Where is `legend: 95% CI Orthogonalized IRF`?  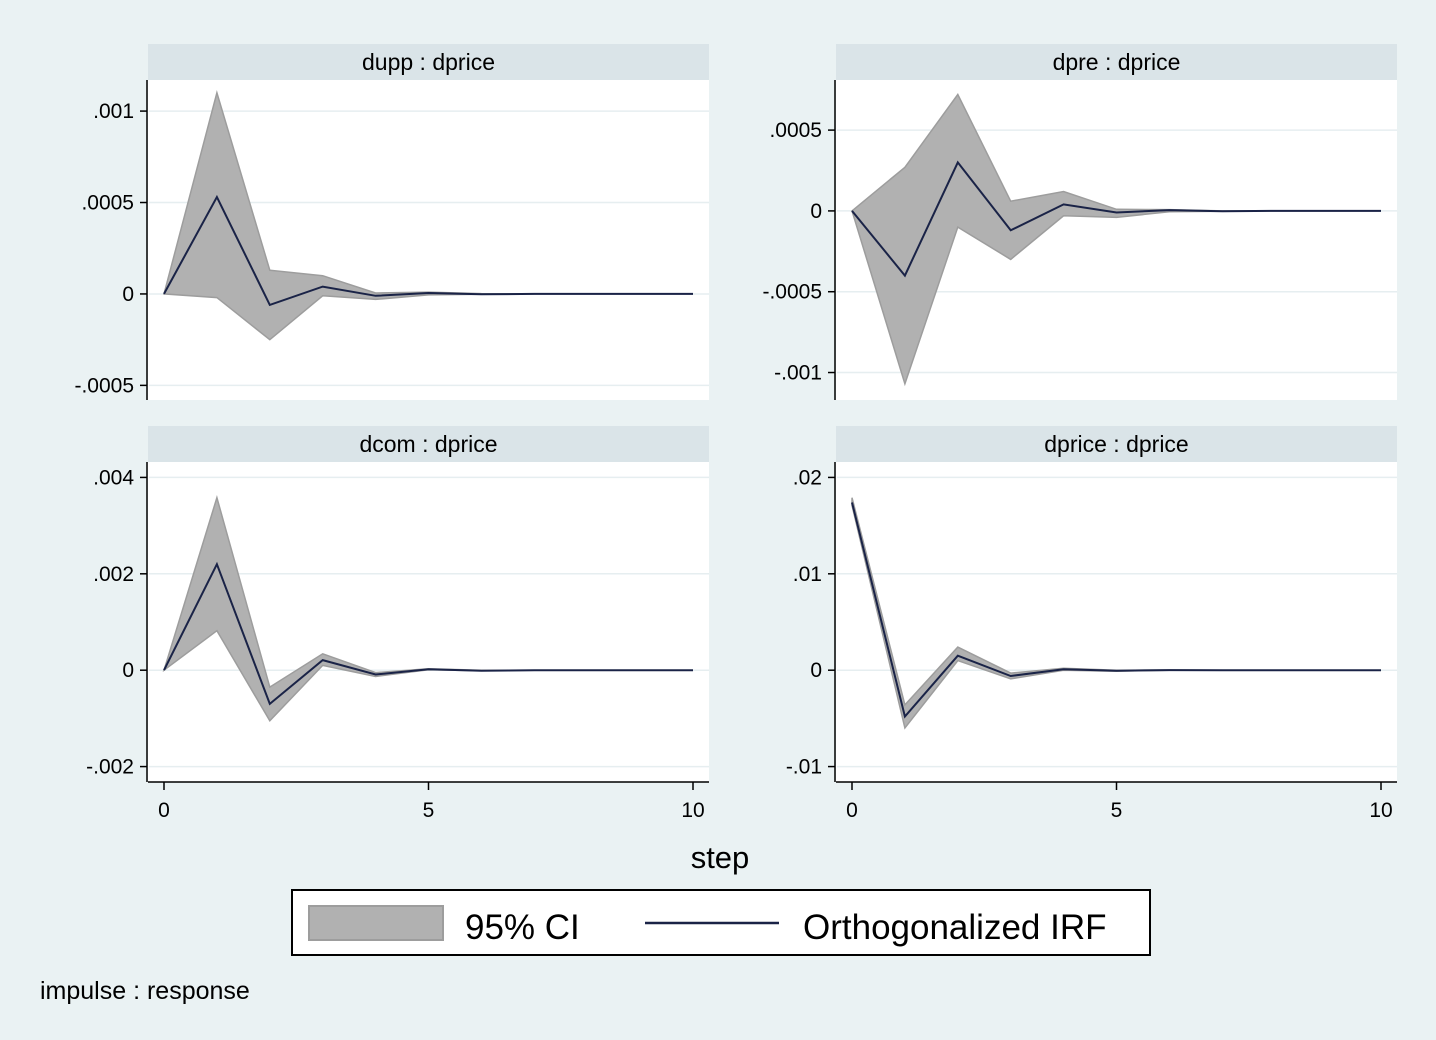 legend: 95% CI Orthogonalized IRF is located at coordinates (721, 922).